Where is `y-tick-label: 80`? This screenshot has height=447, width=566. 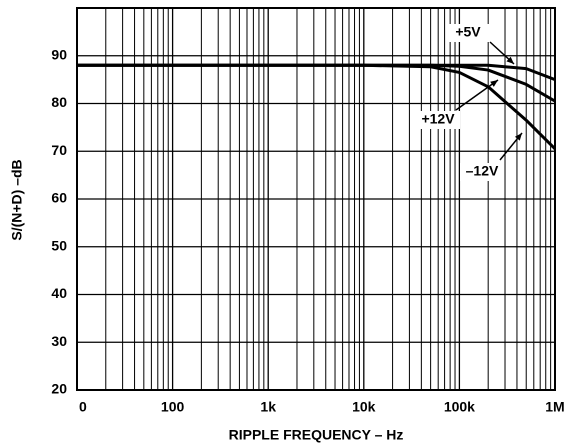
y-tick-label: 80 is located at coordinates (59, 102).